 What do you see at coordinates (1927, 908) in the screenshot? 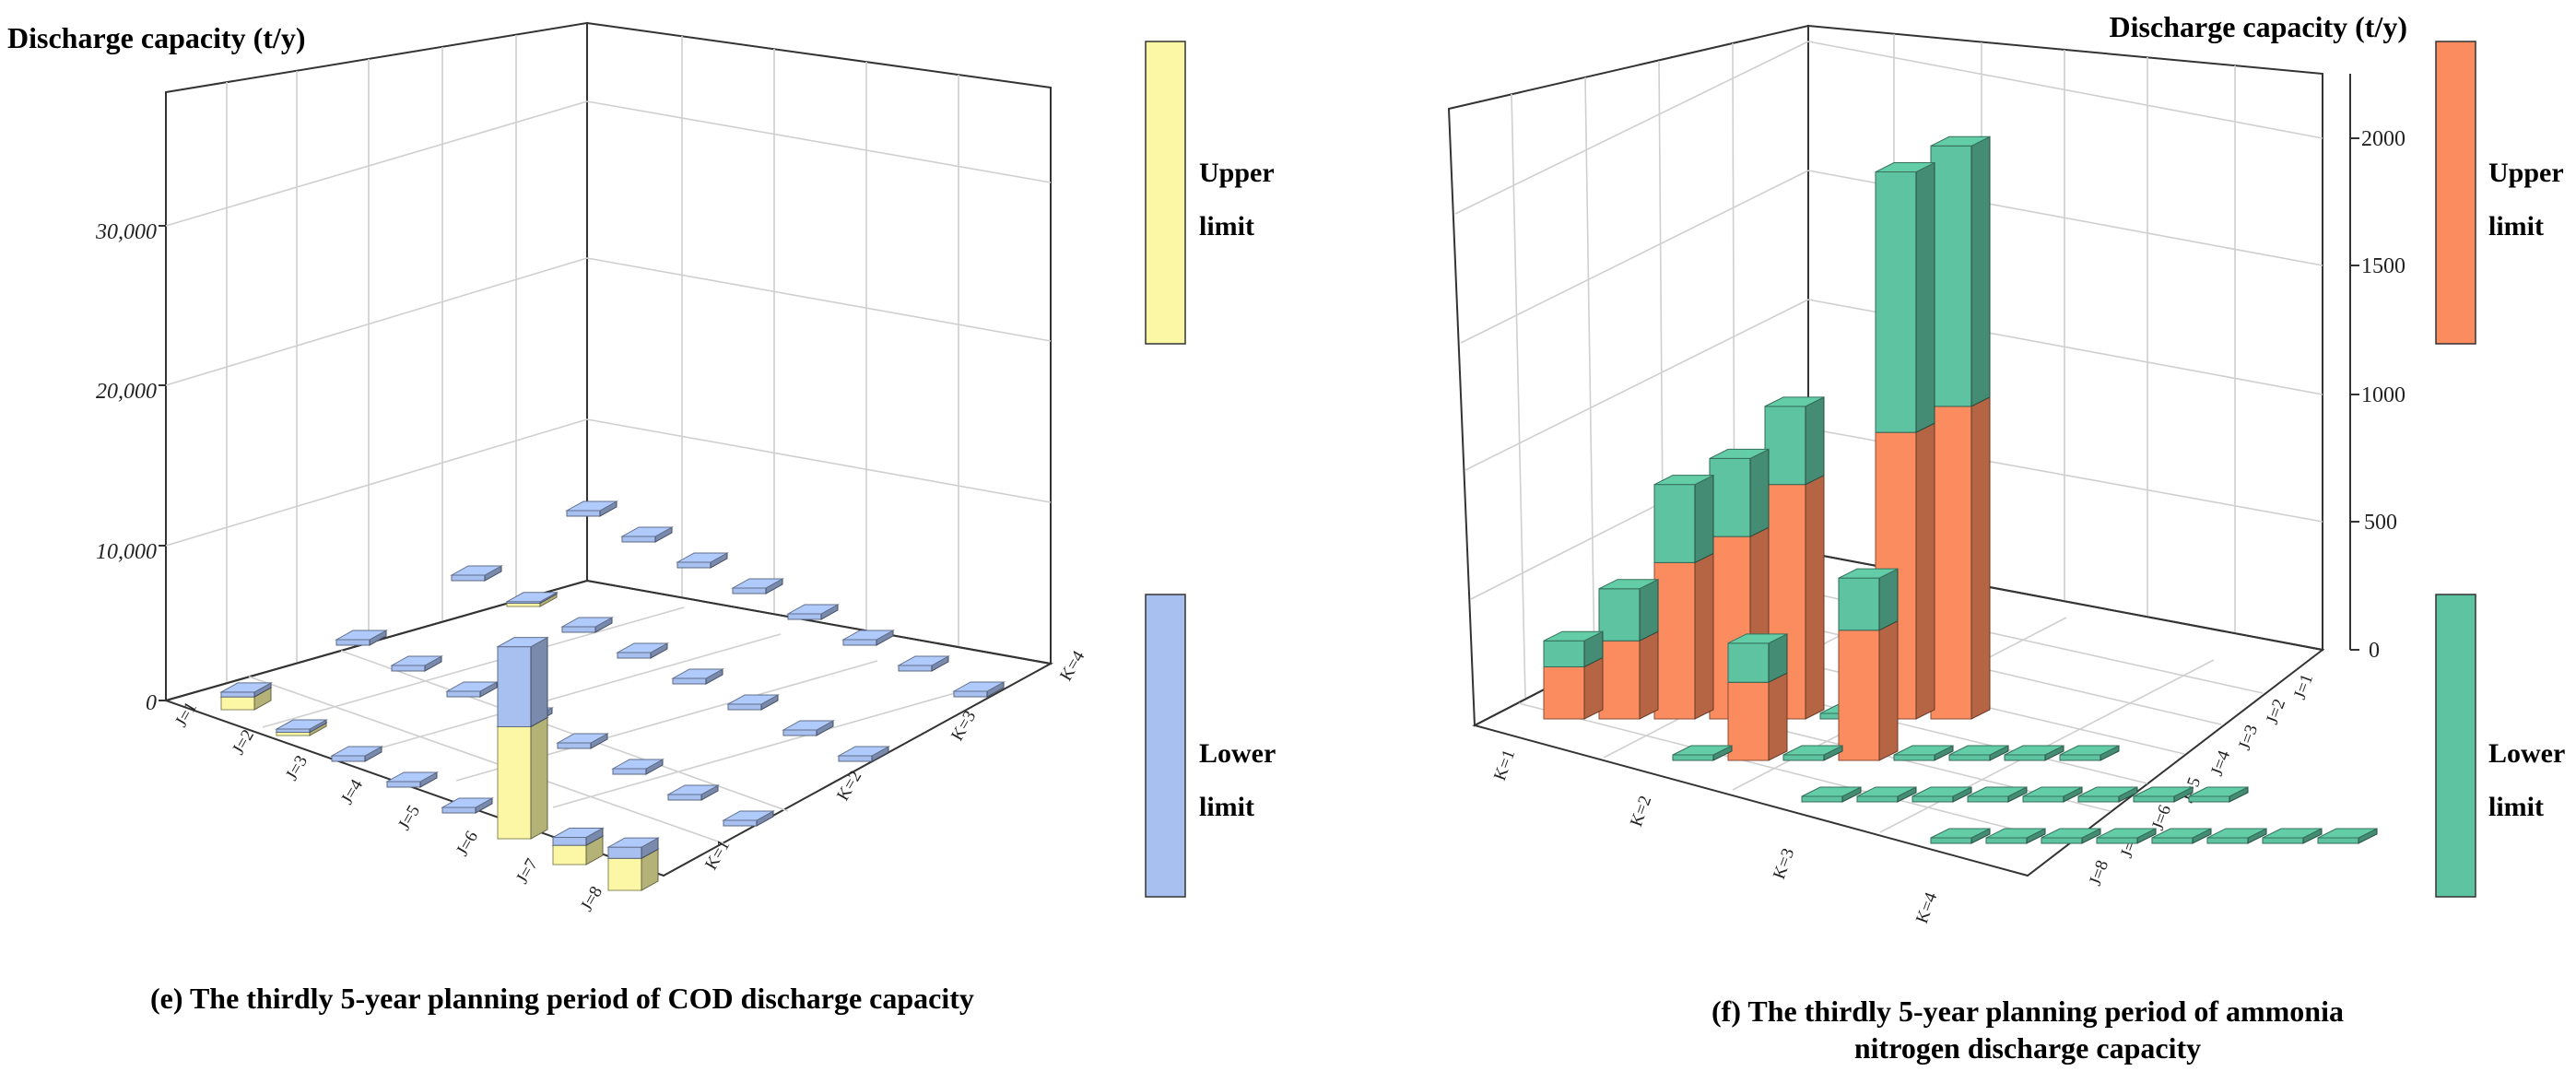
I see `x-tick-label: K=4` at bounding box center [1927, 908].